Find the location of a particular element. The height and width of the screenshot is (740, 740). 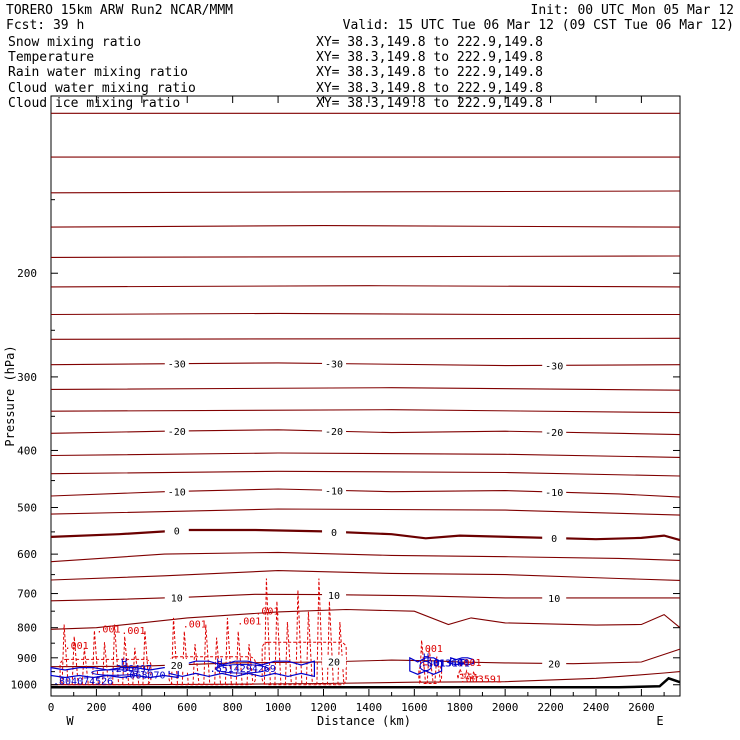

isotherm-label: -10 is located at coordinates (177, 492).